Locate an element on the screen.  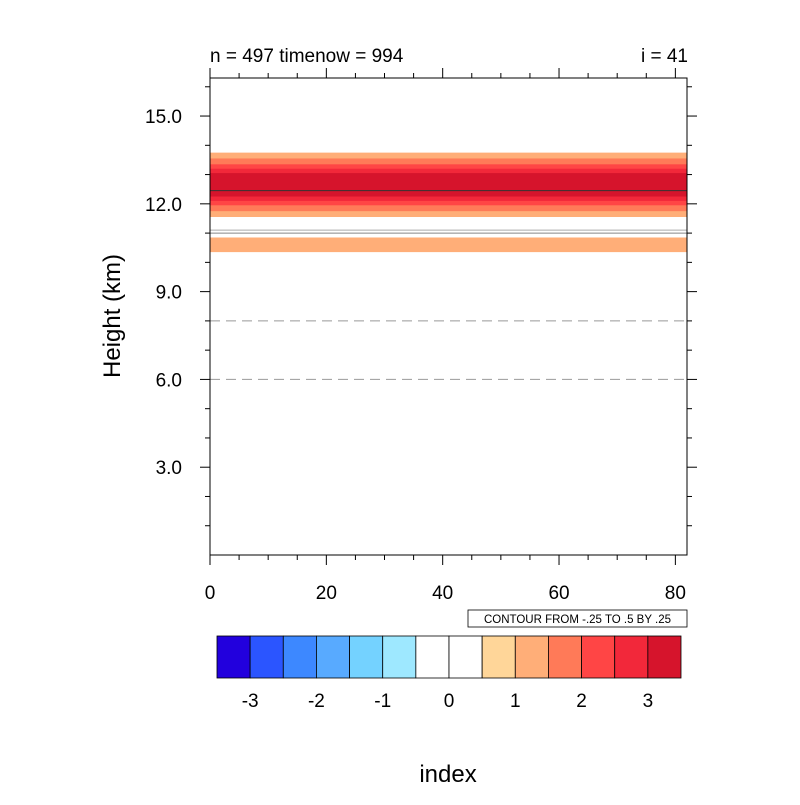
colorbar-label: -2 is located at coordinates (316, 701).